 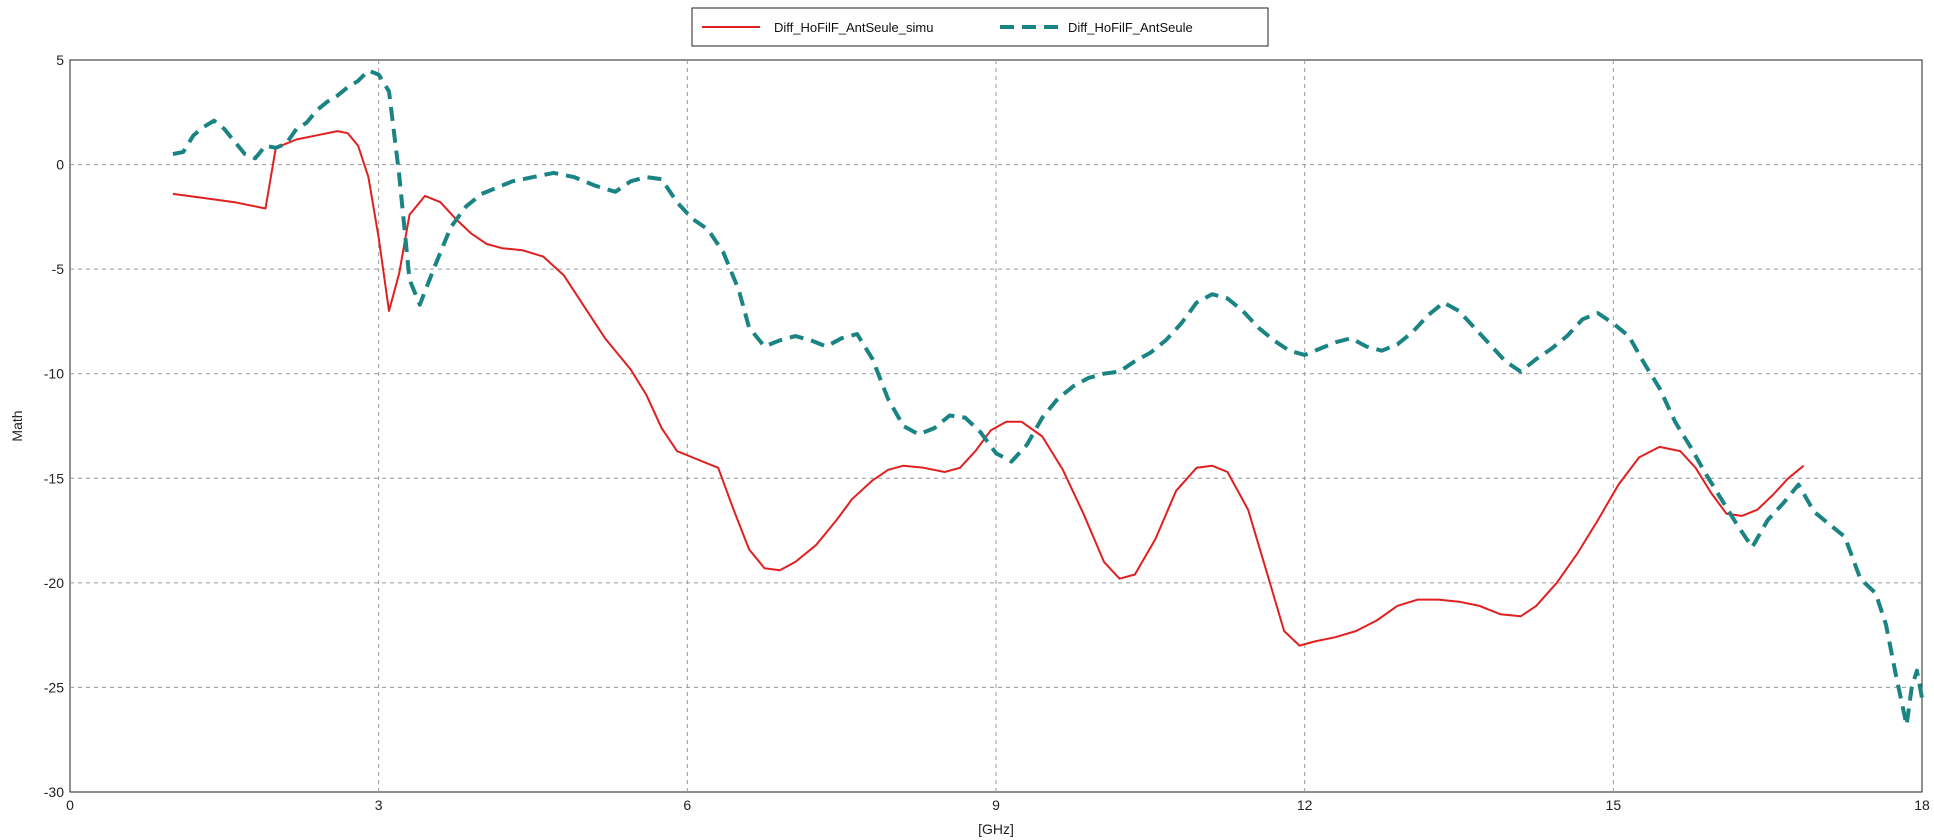 I want to click on y-tick-label: -30, so click(x=54, y=792).